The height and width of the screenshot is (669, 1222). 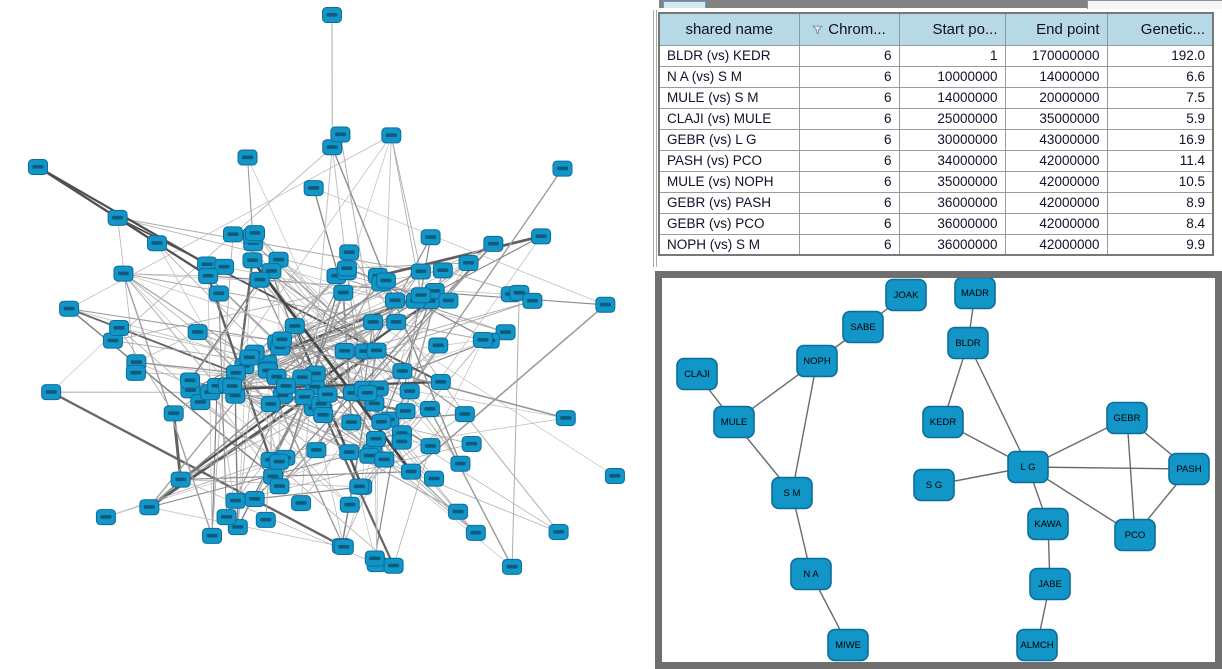 What do you see at coordinates (684, 4) in the screenshot?
I see `table-tab-fragment` at bounding box center [684, 4].